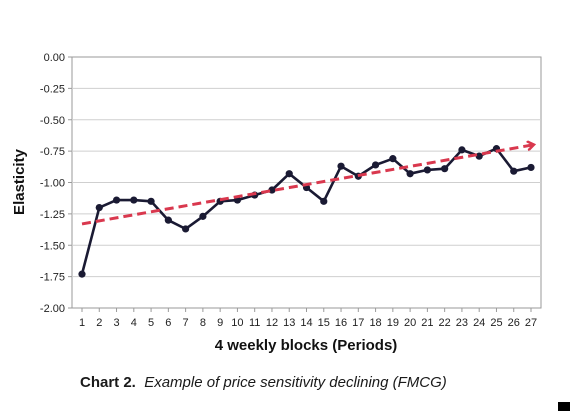  I want to click on y-tick-label: -0.25, so click(52, 89).